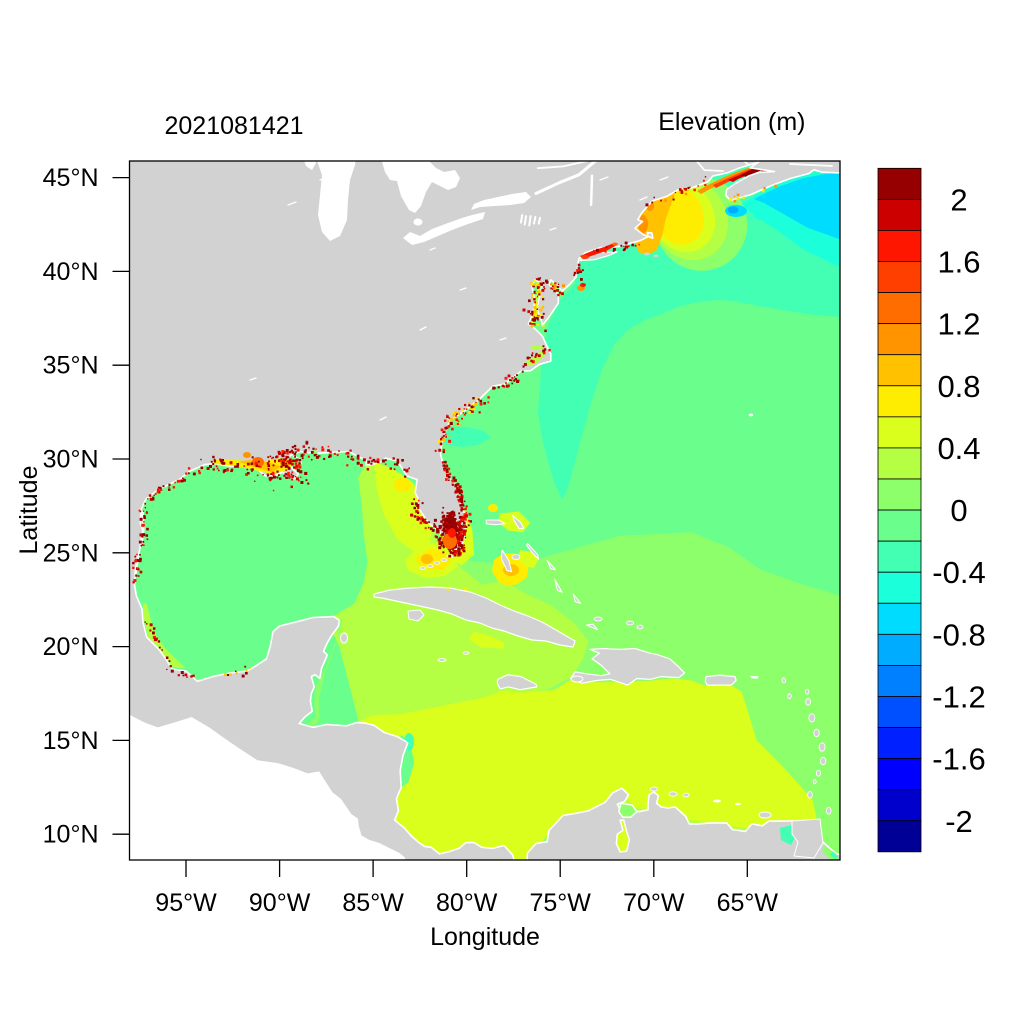  What do you see at coordinates (560, 903) in the screenshot?
I see `svg-text: 75°W` at bounding box center [560, 903].